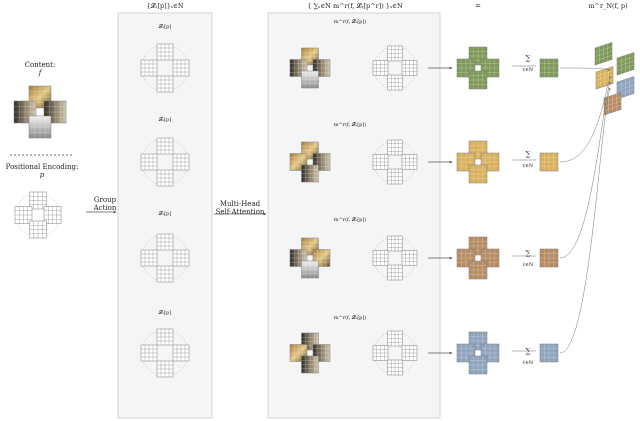 Image resolution: width=640 pixels, height=421 pixels. Describe the element at coordinates (528, 253) in the screenshot. I see `sum-symbol-3: ∑` at that location.